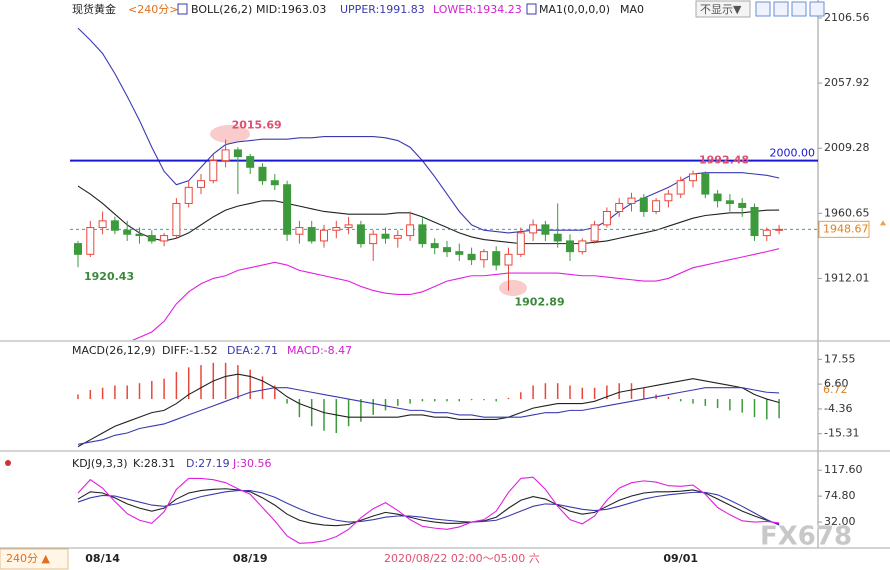 The width and height of the screenshot is (890, 570). Describe the element at coordinates (840, 358) in the screenshot. I see `y-tick-label: 17.55` at that location.